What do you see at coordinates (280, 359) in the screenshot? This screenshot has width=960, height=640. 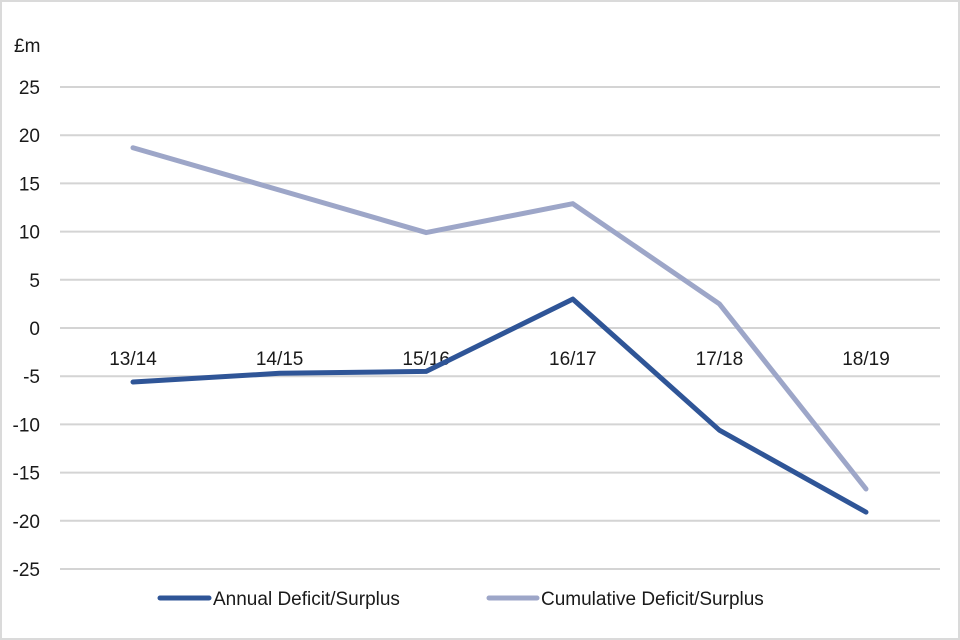 I see `x-category-label: 14/15` at bounding box center [280, 359].